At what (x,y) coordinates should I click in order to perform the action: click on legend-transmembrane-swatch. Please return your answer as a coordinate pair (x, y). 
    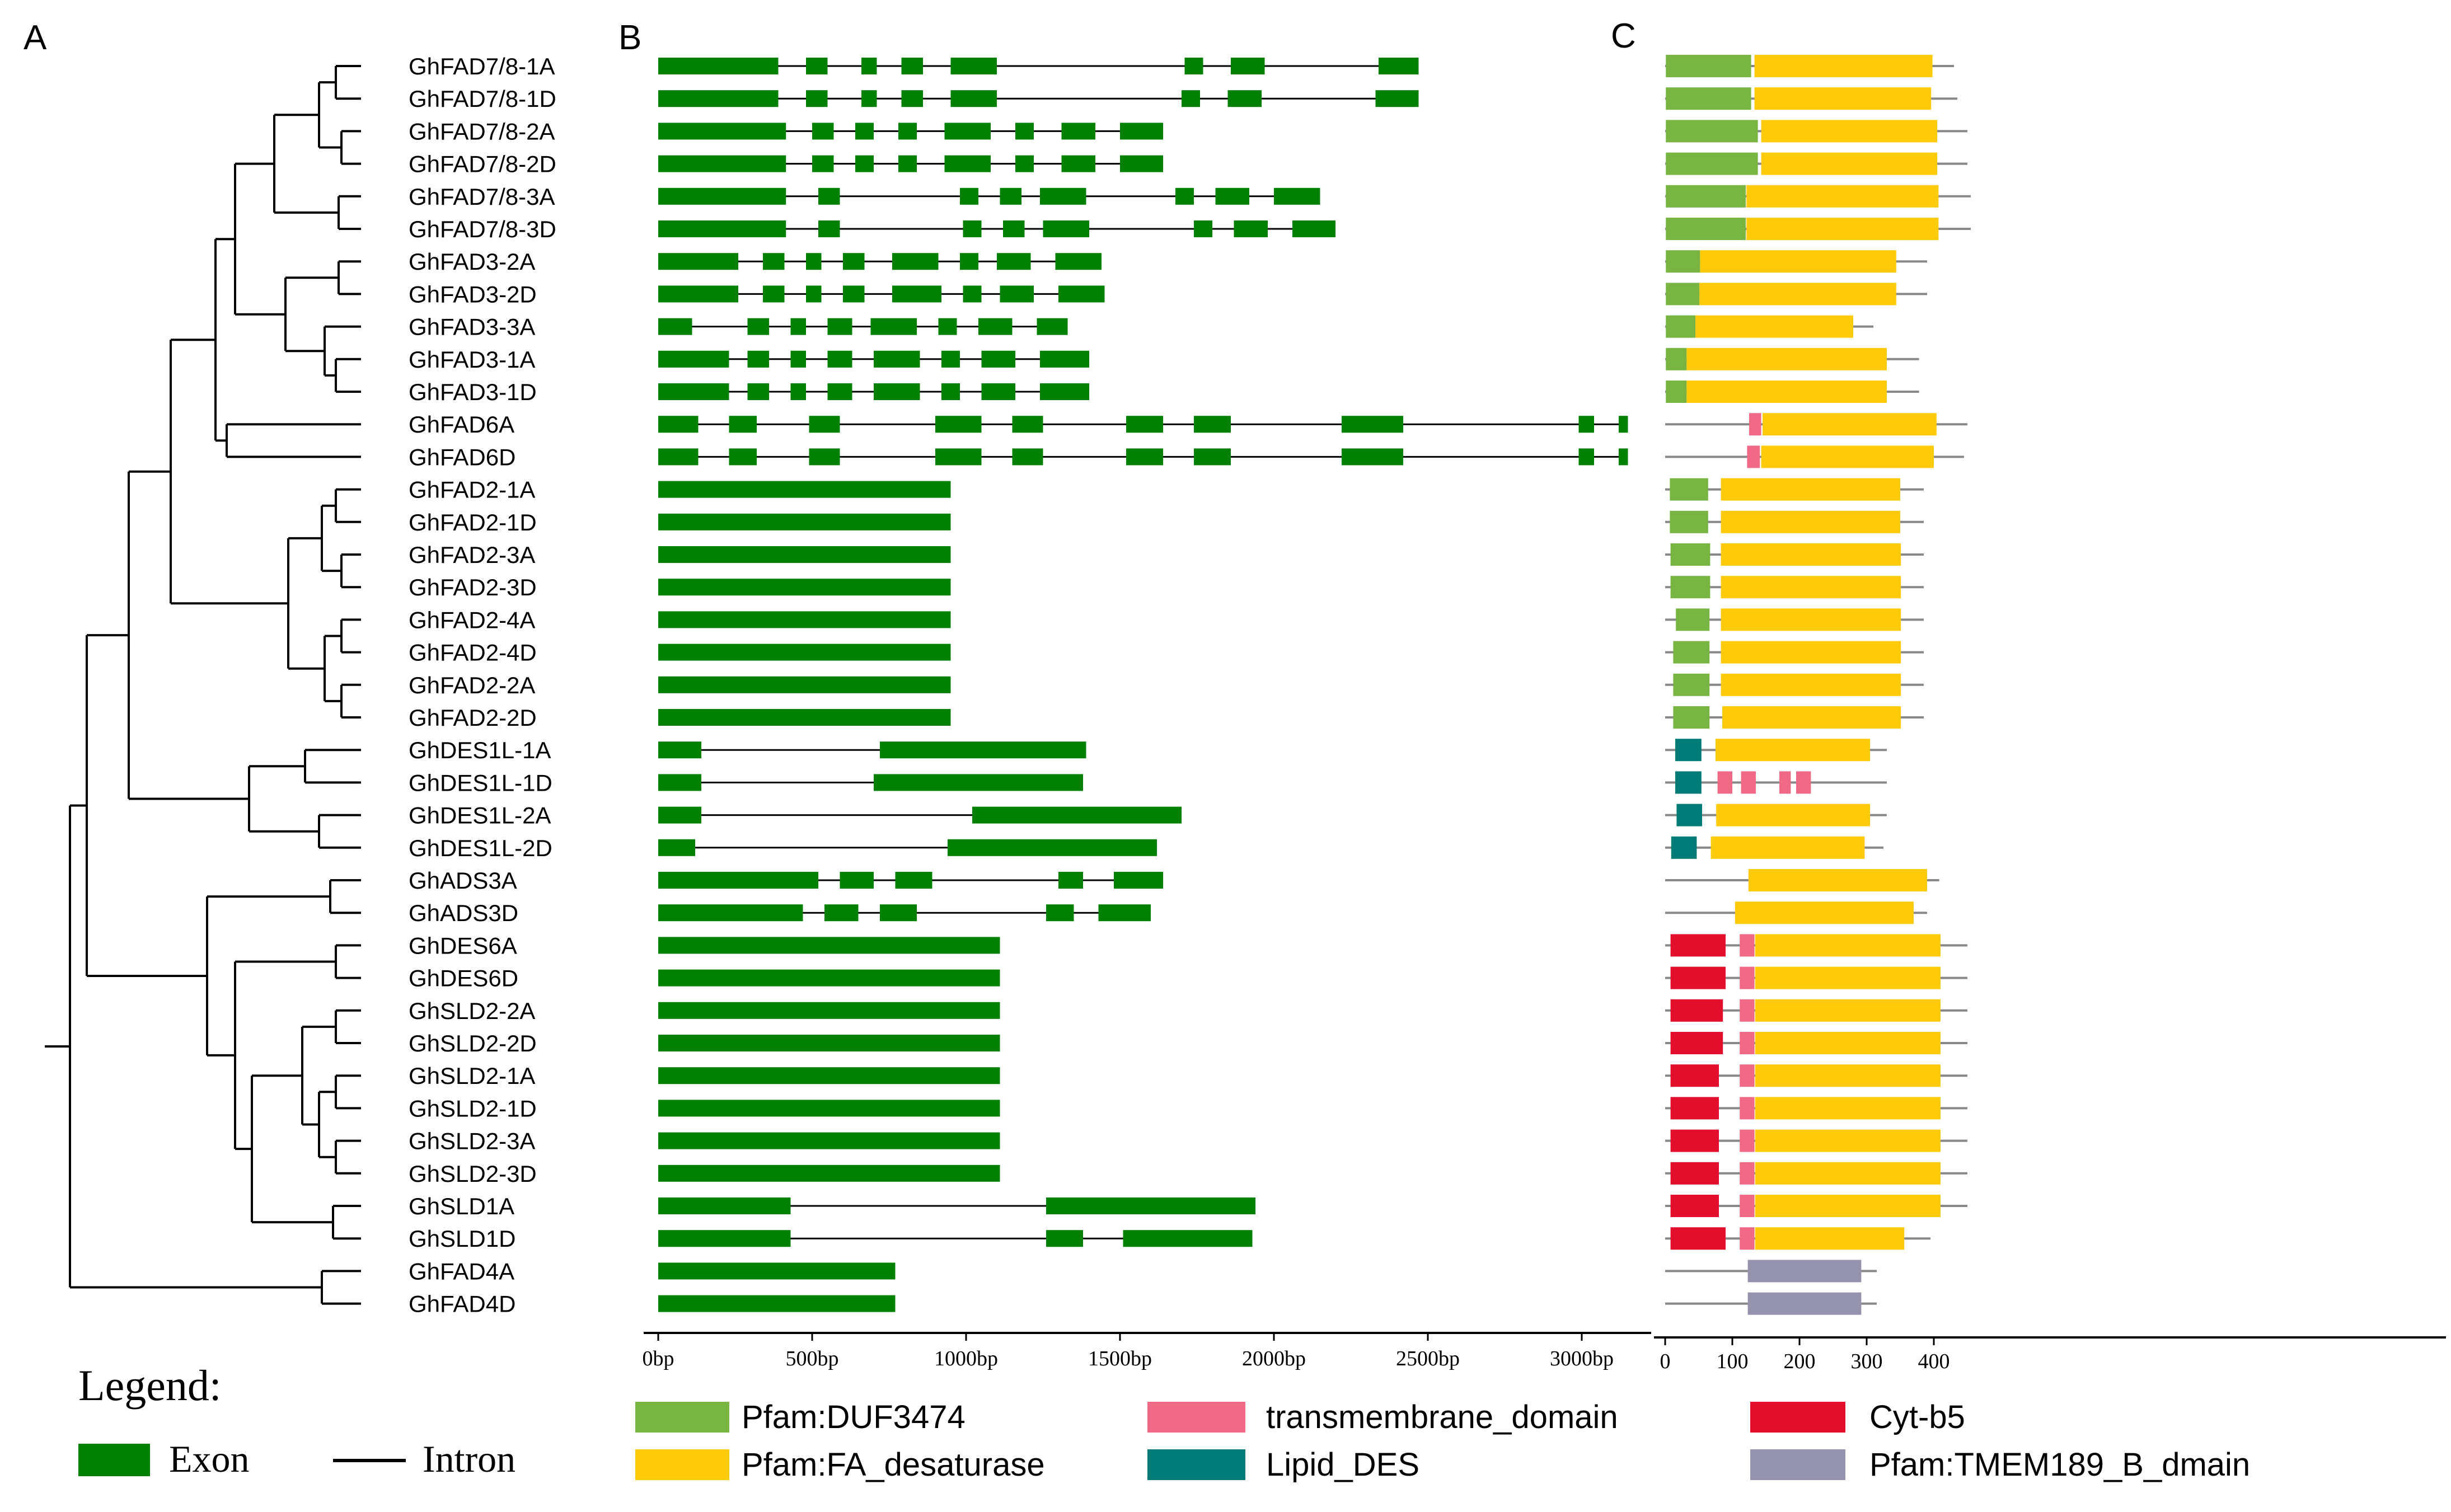
    Looking at the image, I should click on (1196, 1417).